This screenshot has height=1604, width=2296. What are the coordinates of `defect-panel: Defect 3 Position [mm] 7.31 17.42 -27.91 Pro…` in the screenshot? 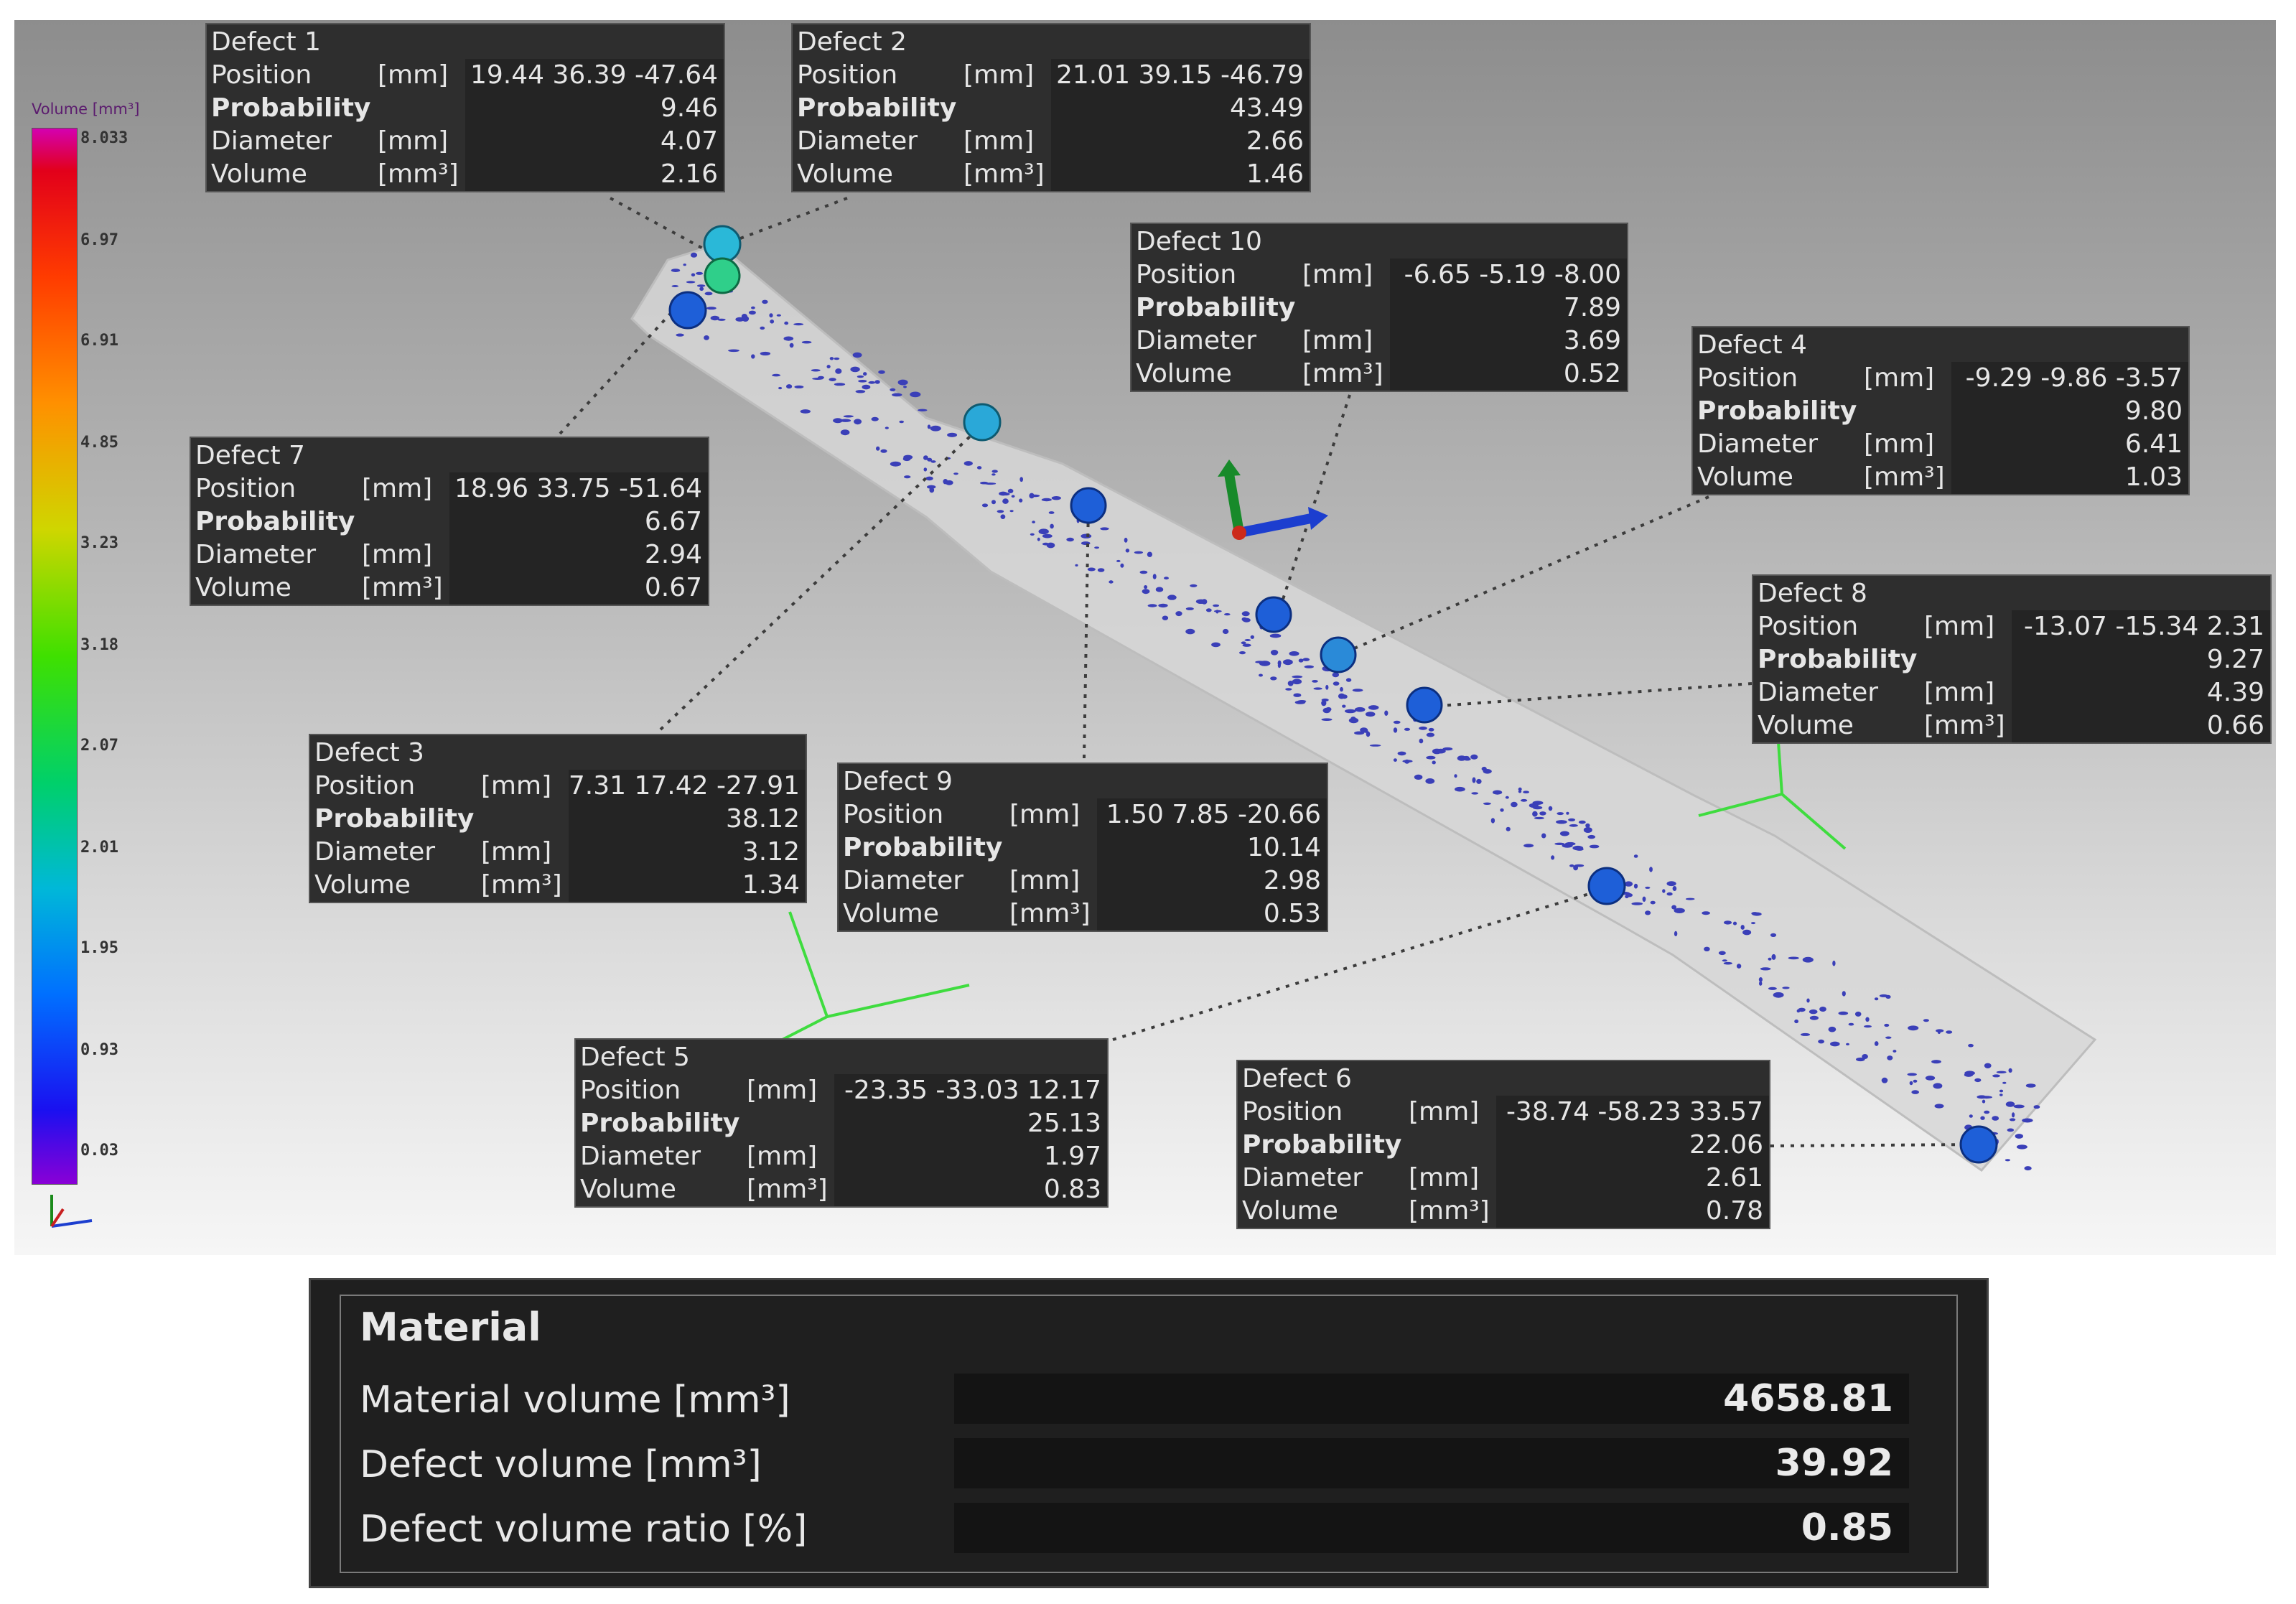 It's located at (558, 818).